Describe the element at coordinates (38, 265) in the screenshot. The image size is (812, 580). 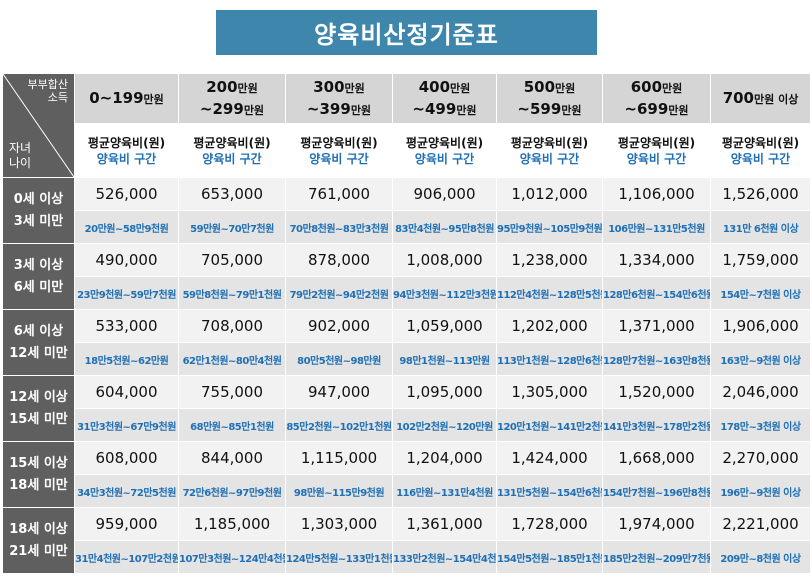
I see `age-from: 3세 이상` at that location.